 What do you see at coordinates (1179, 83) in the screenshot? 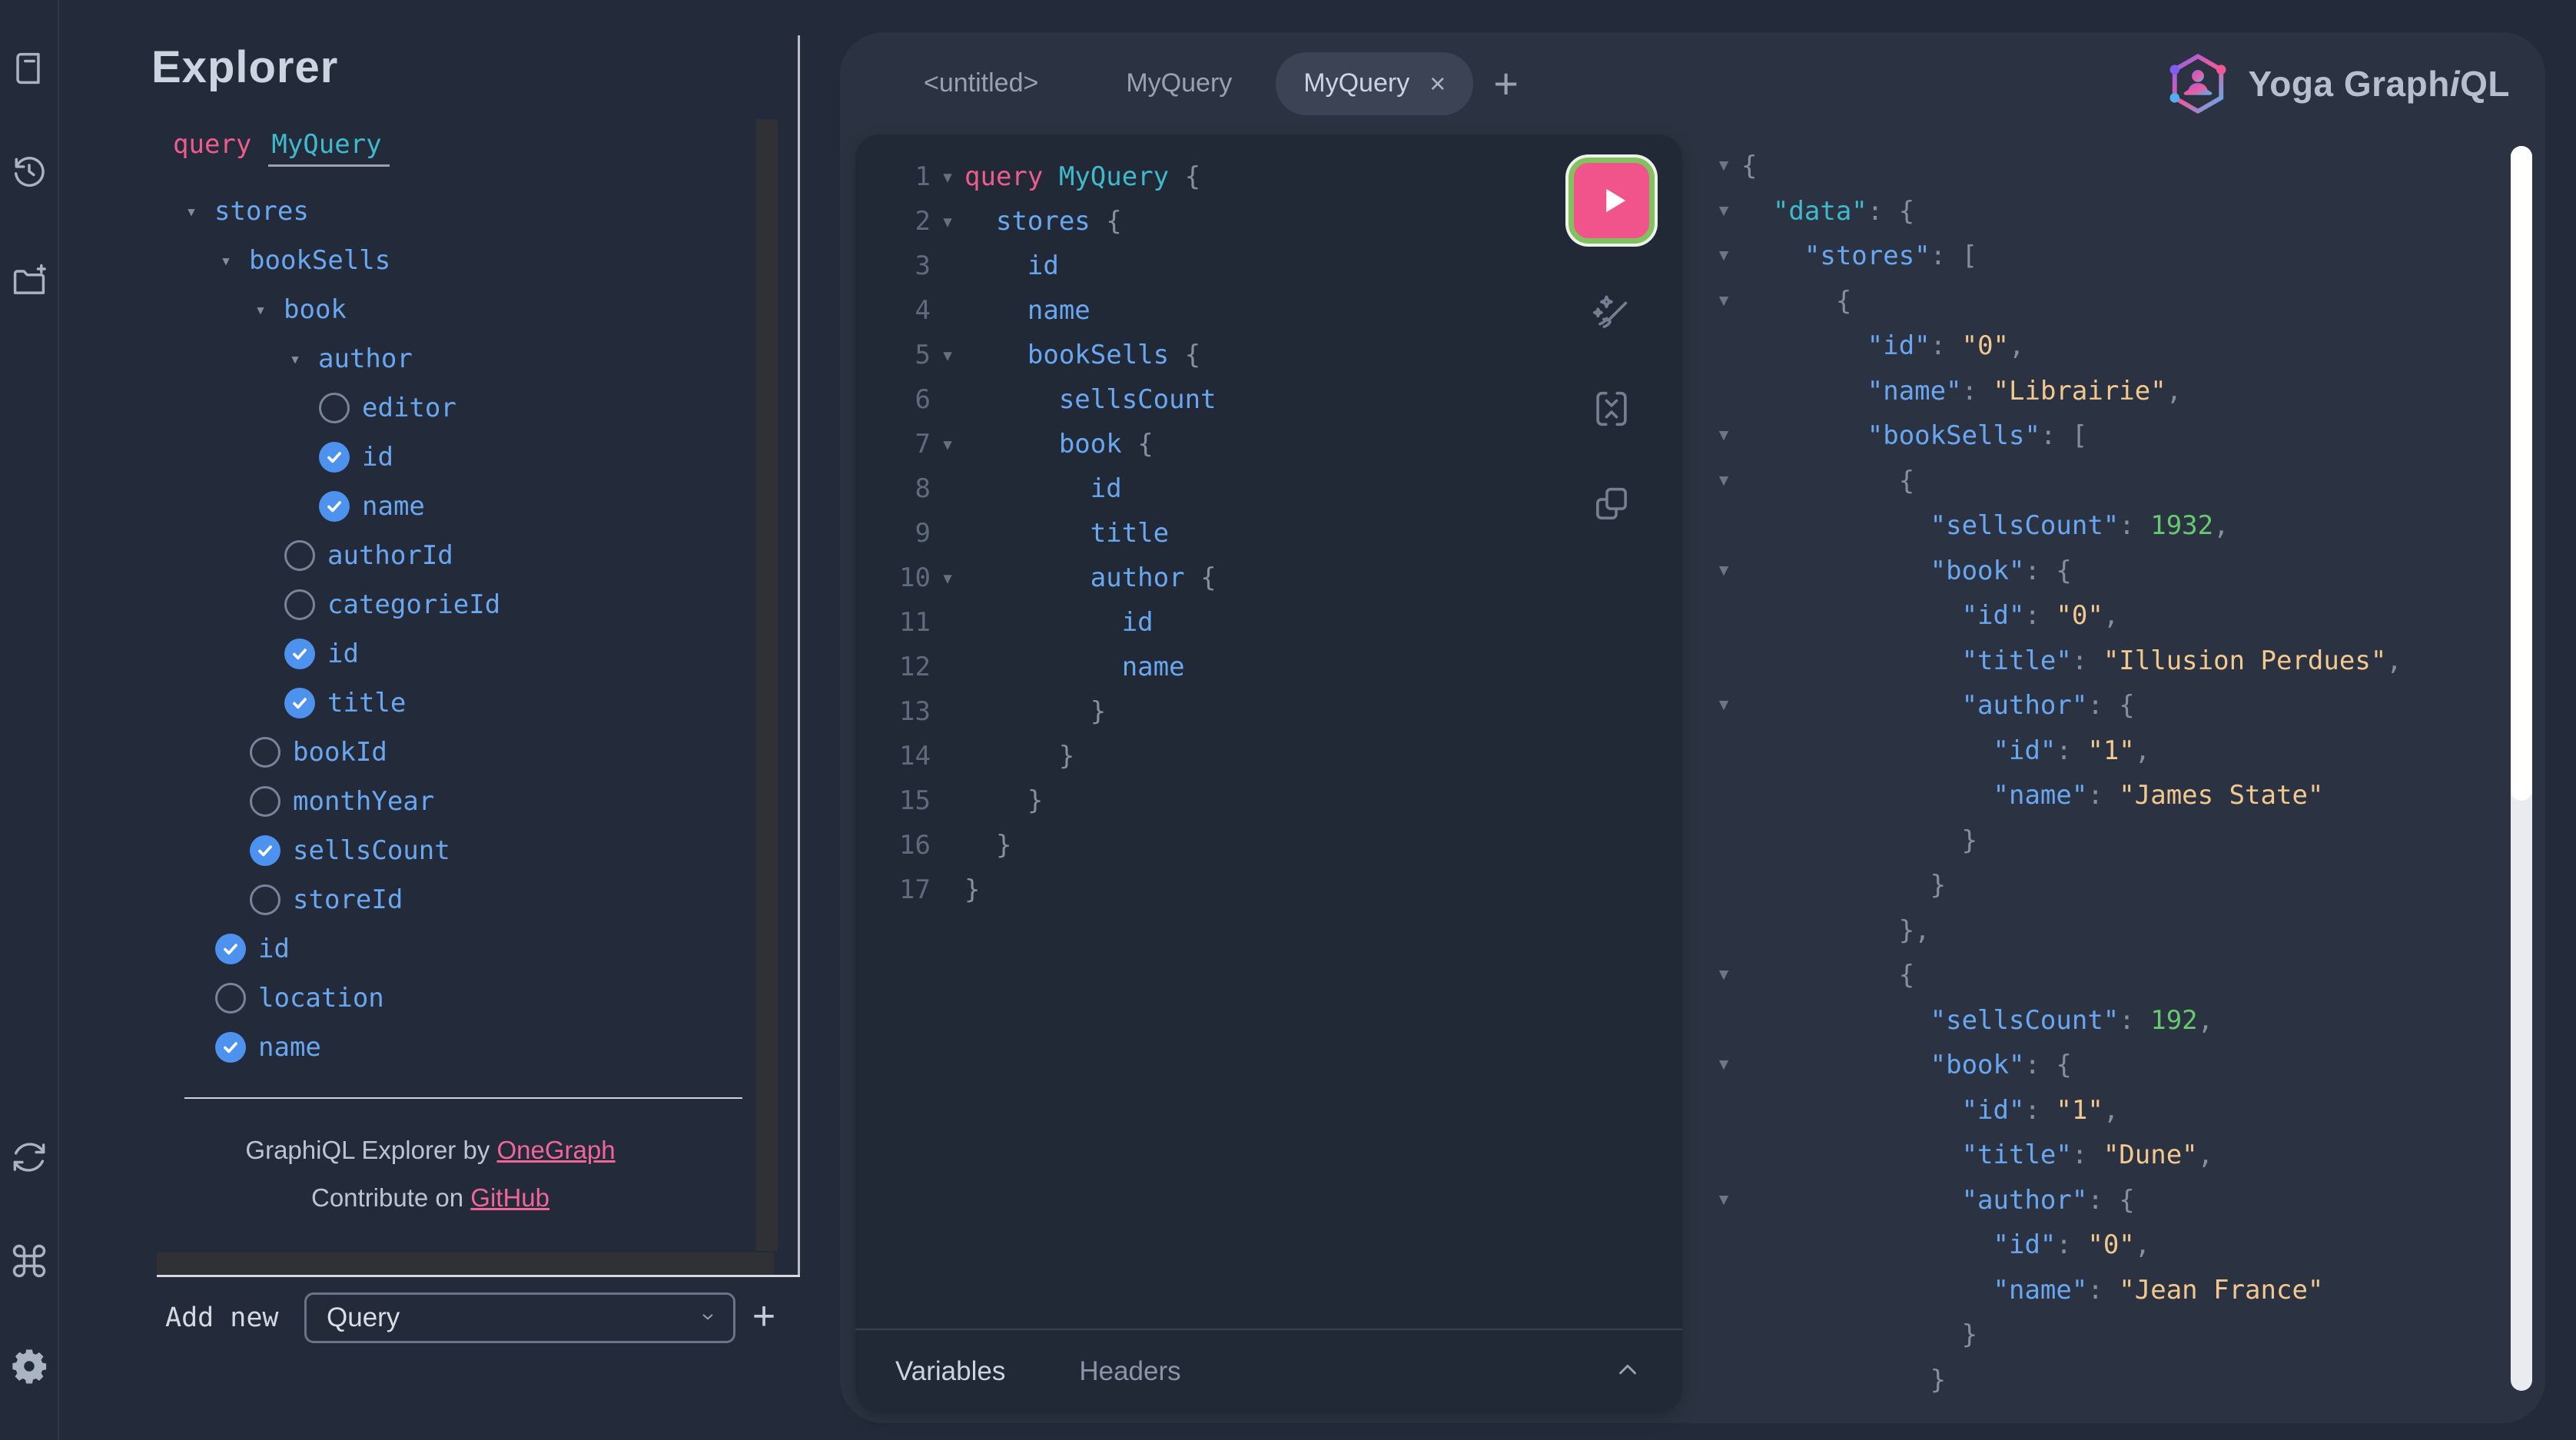
I see `session-tab: MyQuery` at bounding box center [1179, 83].